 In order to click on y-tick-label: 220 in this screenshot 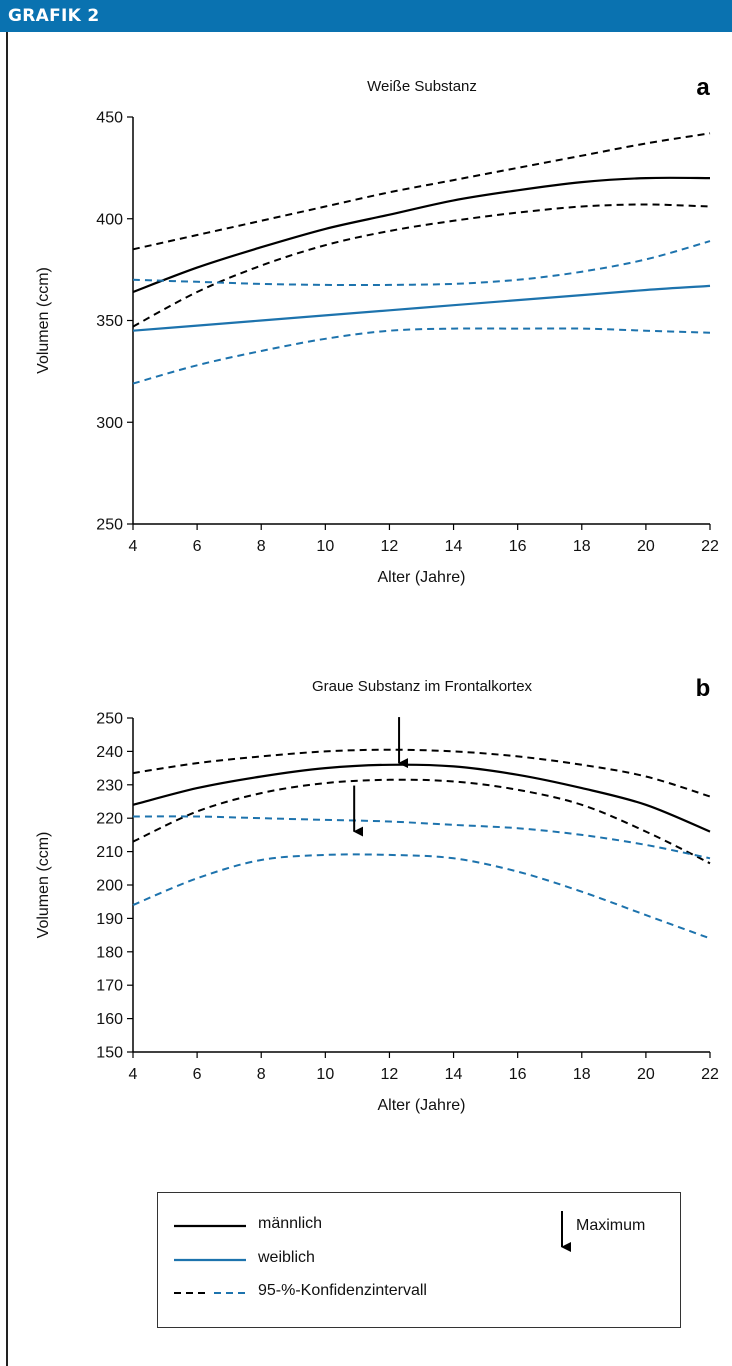, I will do `click(109, 819)`.